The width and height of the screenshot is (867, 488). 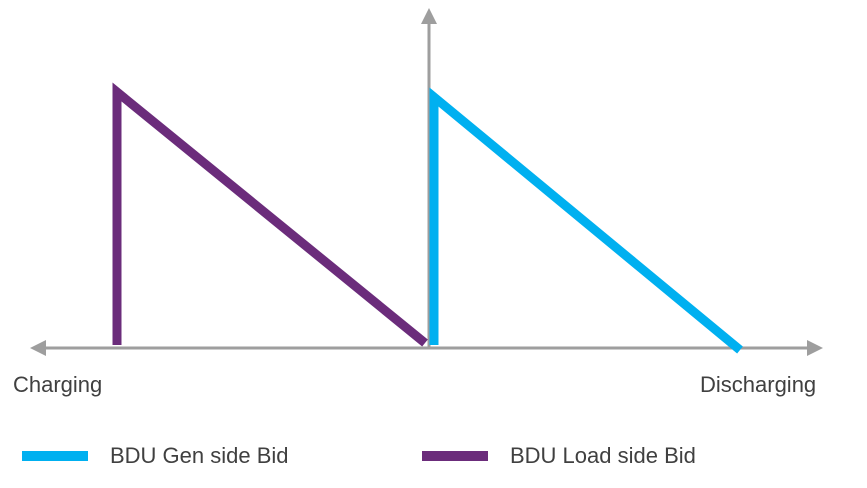 I want to click on legend-swatch-gen-side, so click(x=55, y=456).